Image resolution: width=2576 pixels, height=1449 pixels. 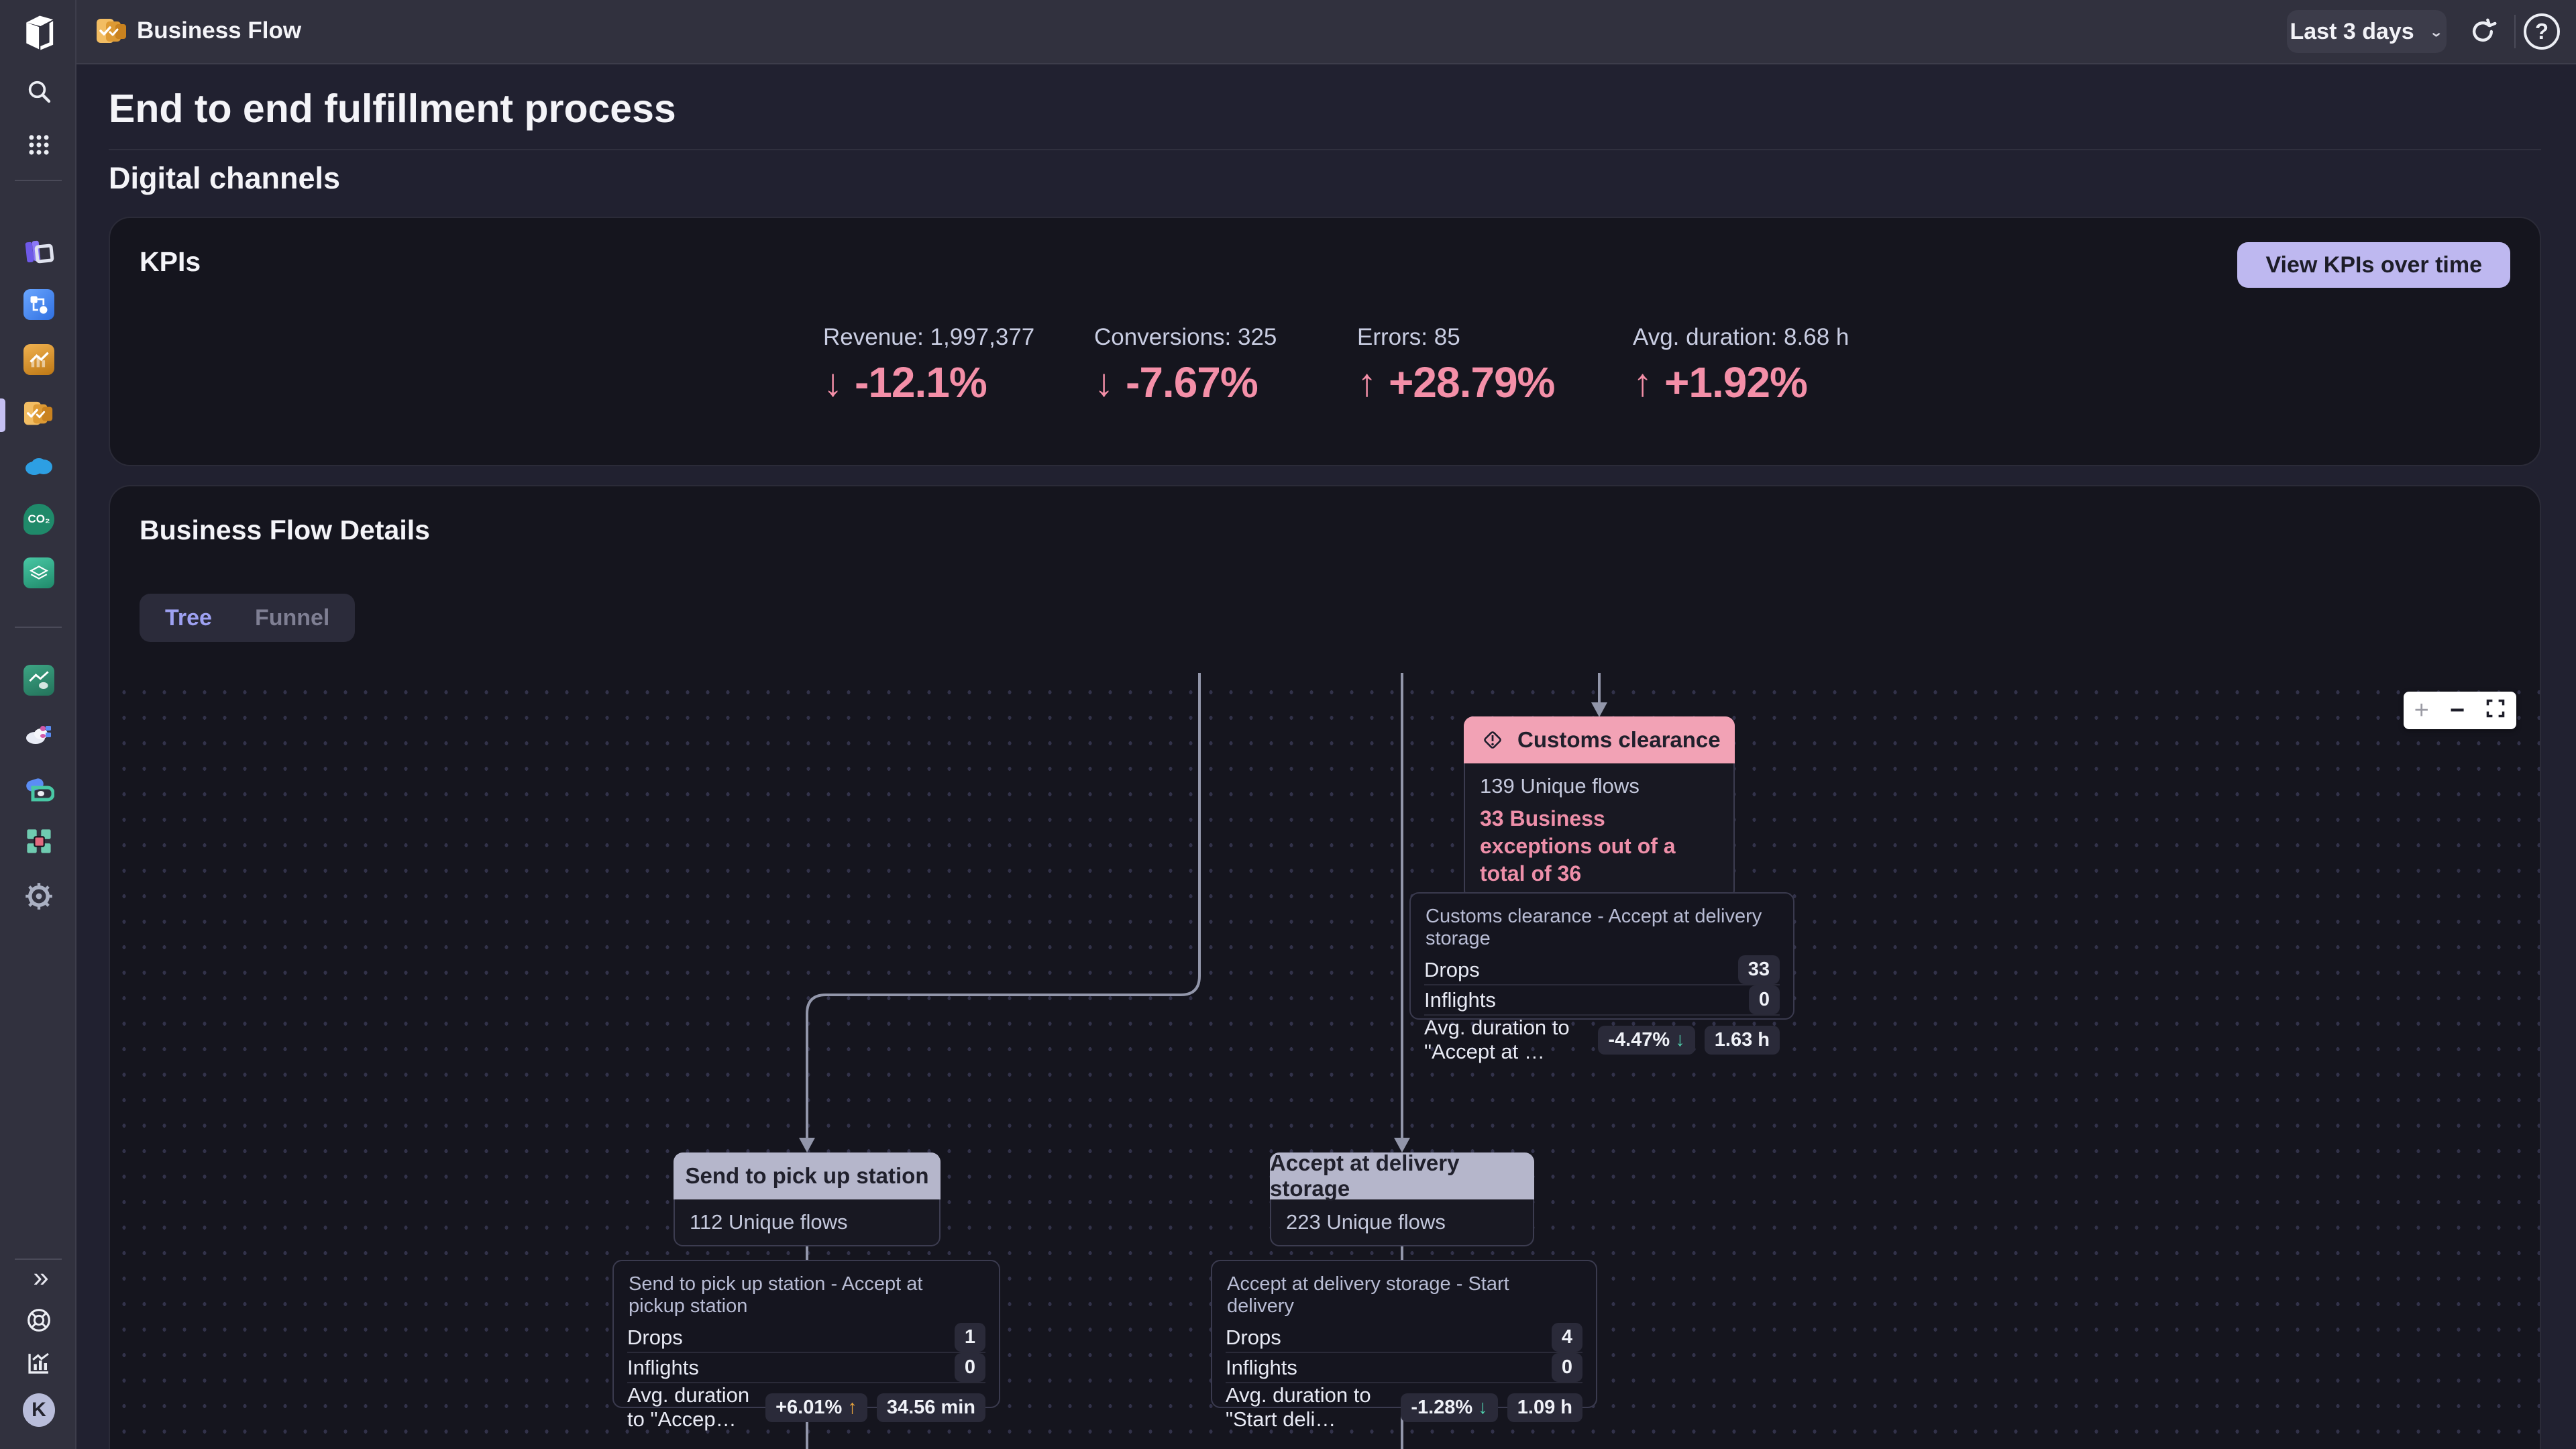 I want to click on kpi-change-value: +28.79%, so click(x=1472, y=382).